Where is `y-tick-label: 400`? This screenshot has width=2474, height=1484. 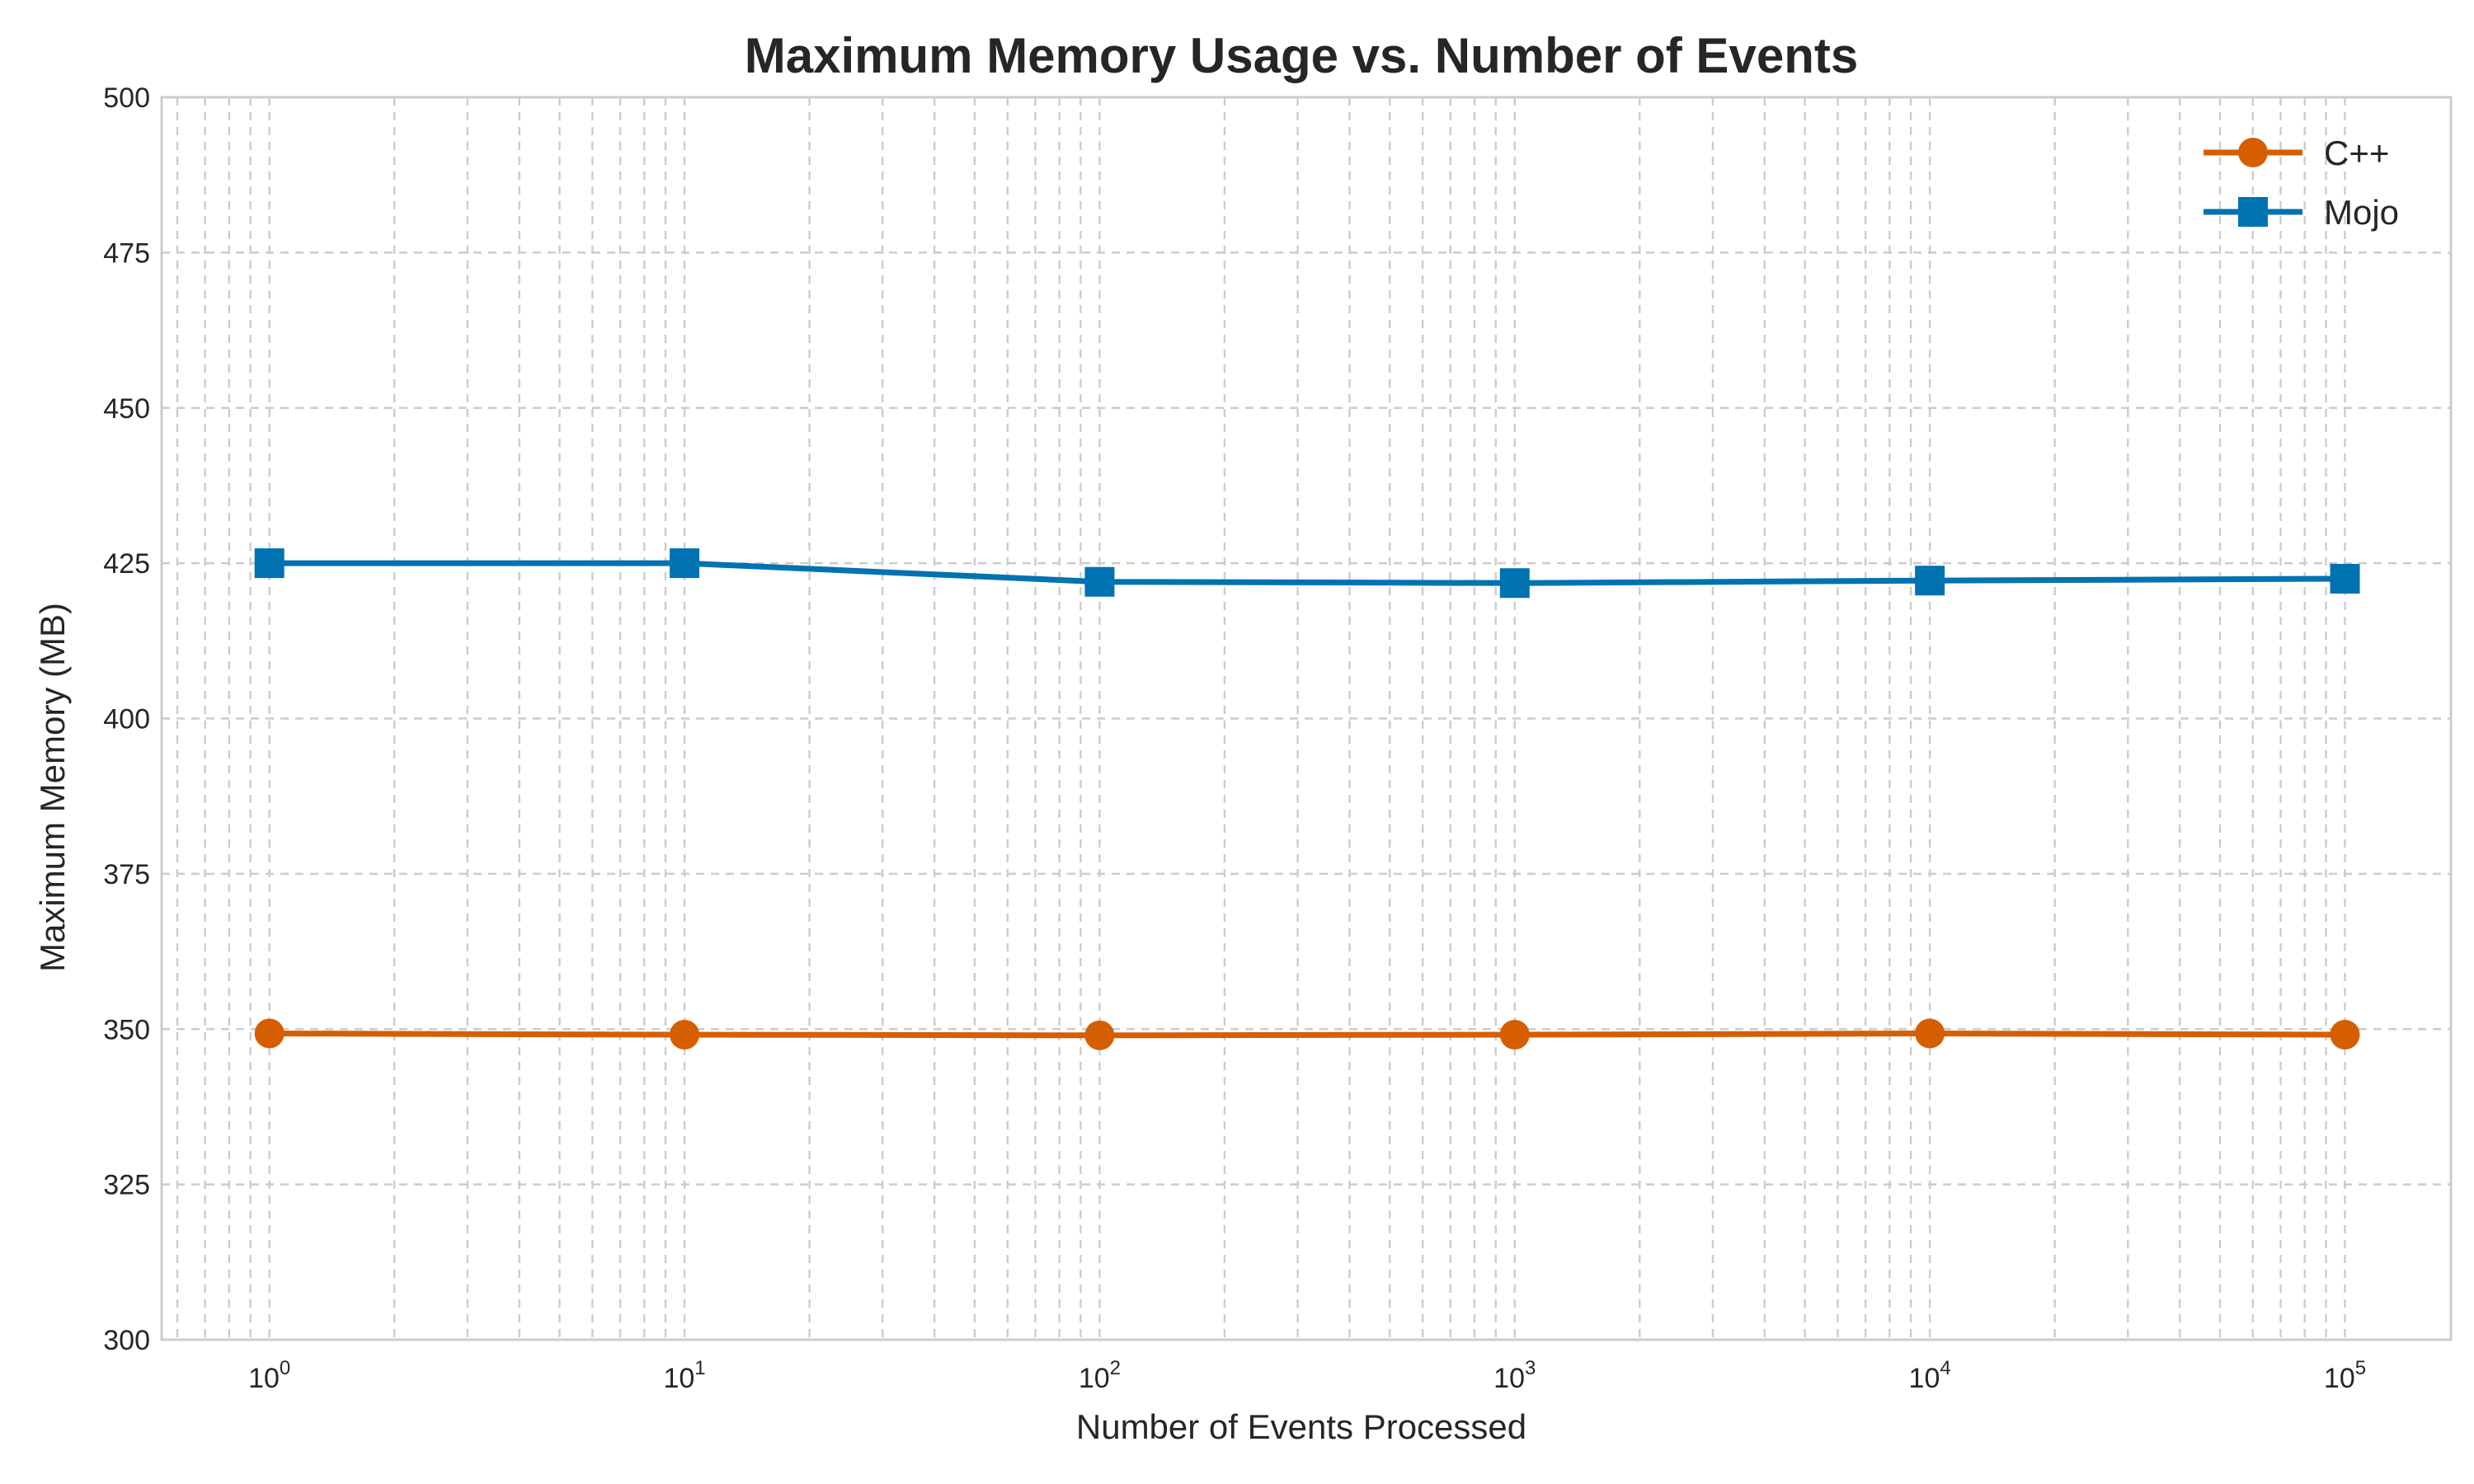
y-tick-label: 400 is located at coordinates (126, 719).